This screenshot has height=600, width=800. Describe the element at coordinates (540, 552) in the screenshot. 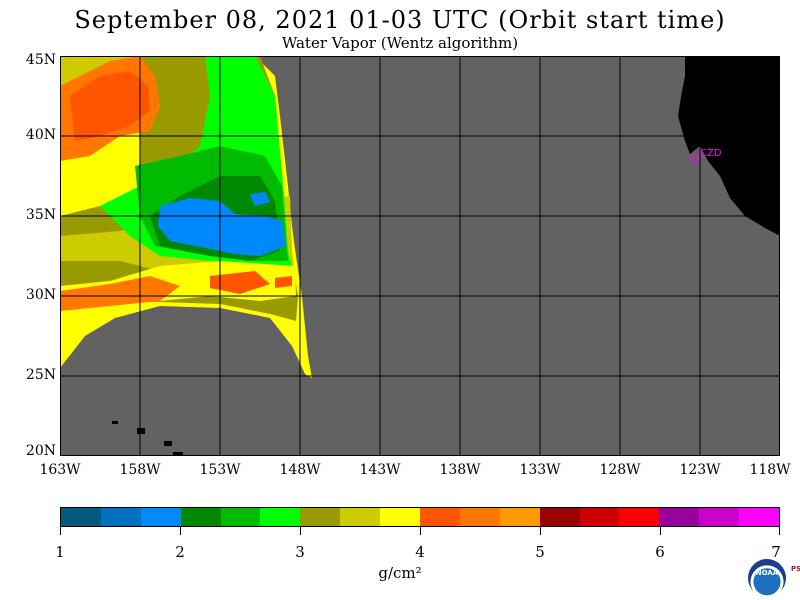

I see `colorbar-label-5: 5` at that location.